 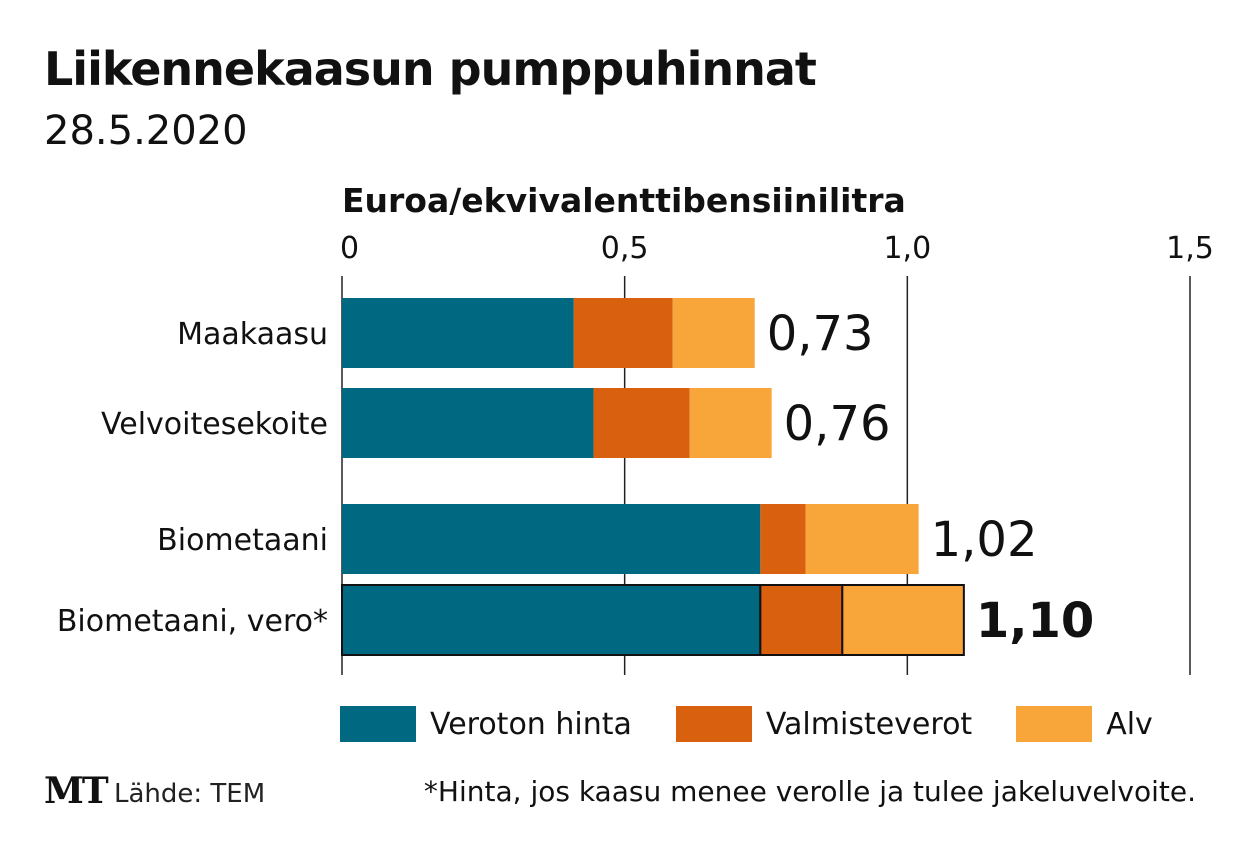 What do you see at coordinates (984, 540) in the screenshot?
I see `total-value-label: 1,02` at bounding box center [984, 540].